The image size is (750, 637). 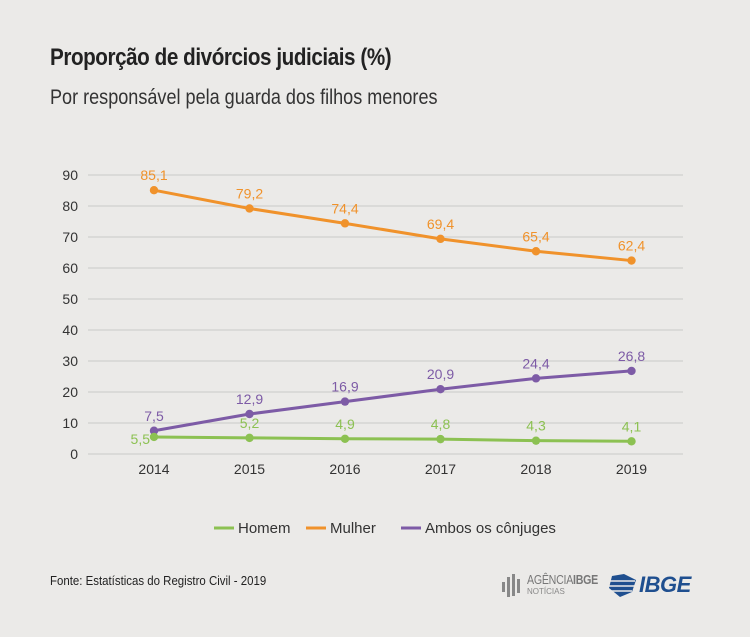 What do you see at coordinates (70, 237) in the screenshot?
I see `y-tick-70: 70` at bounding box center [70, 237].